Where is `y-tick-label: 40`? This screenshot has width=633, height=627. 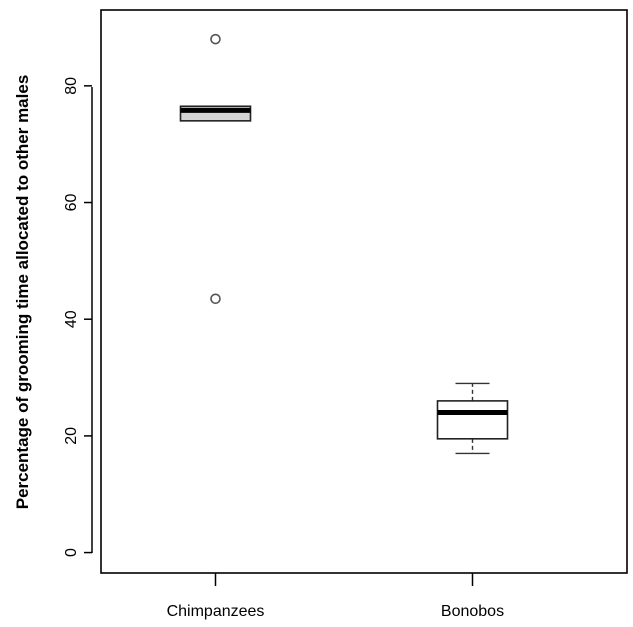 y-tick-label: 40 is located at coordinates (71, 319).